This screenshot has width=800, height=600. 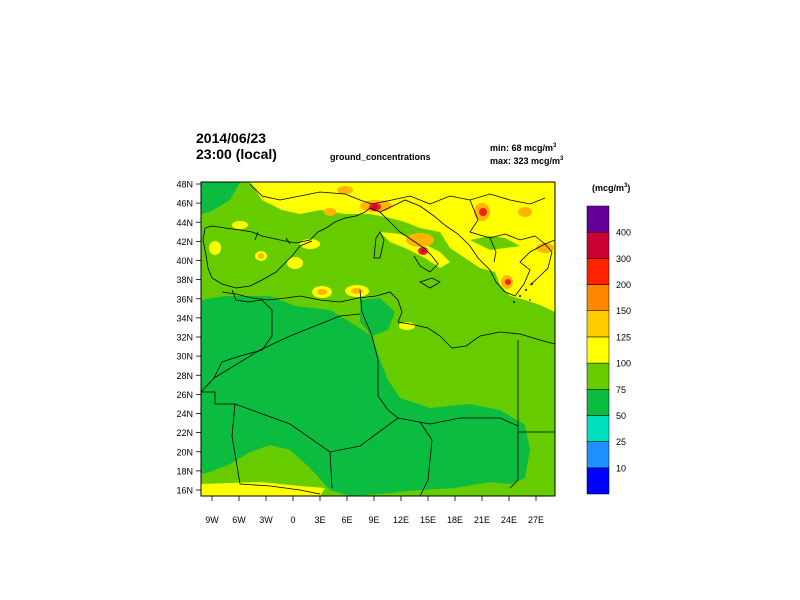 What do you see at coordinates (621, 416) in the screenshot?
I see `legend-level-label: 50` at bounding box center [621, 416].